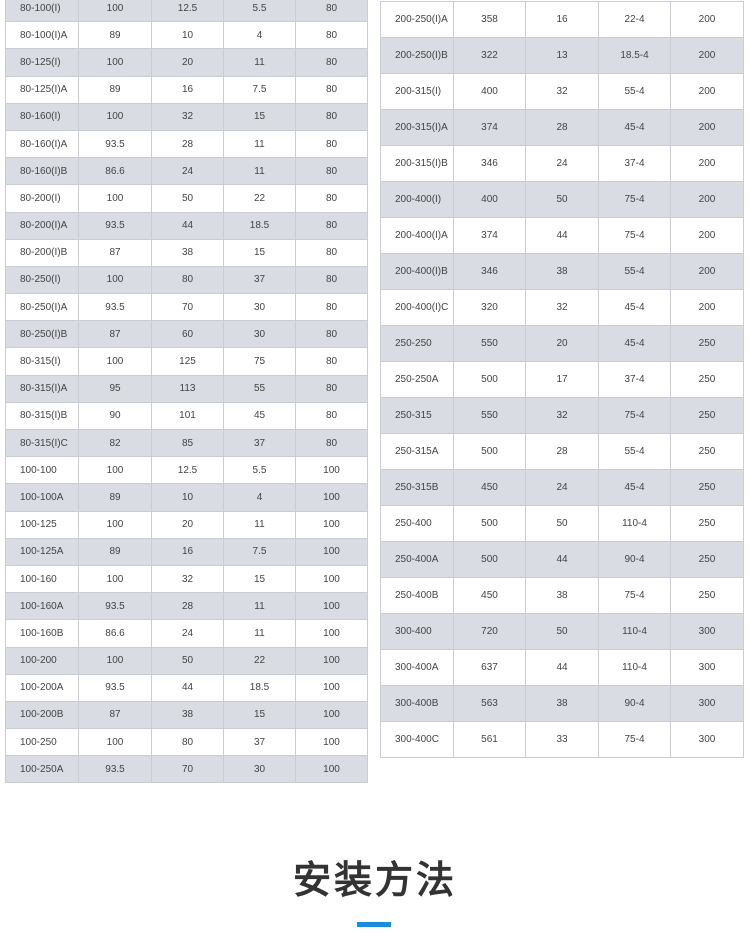  I want to click on table-row: 200-400(I)C 320 32 45-4 200, so click(562, 307).